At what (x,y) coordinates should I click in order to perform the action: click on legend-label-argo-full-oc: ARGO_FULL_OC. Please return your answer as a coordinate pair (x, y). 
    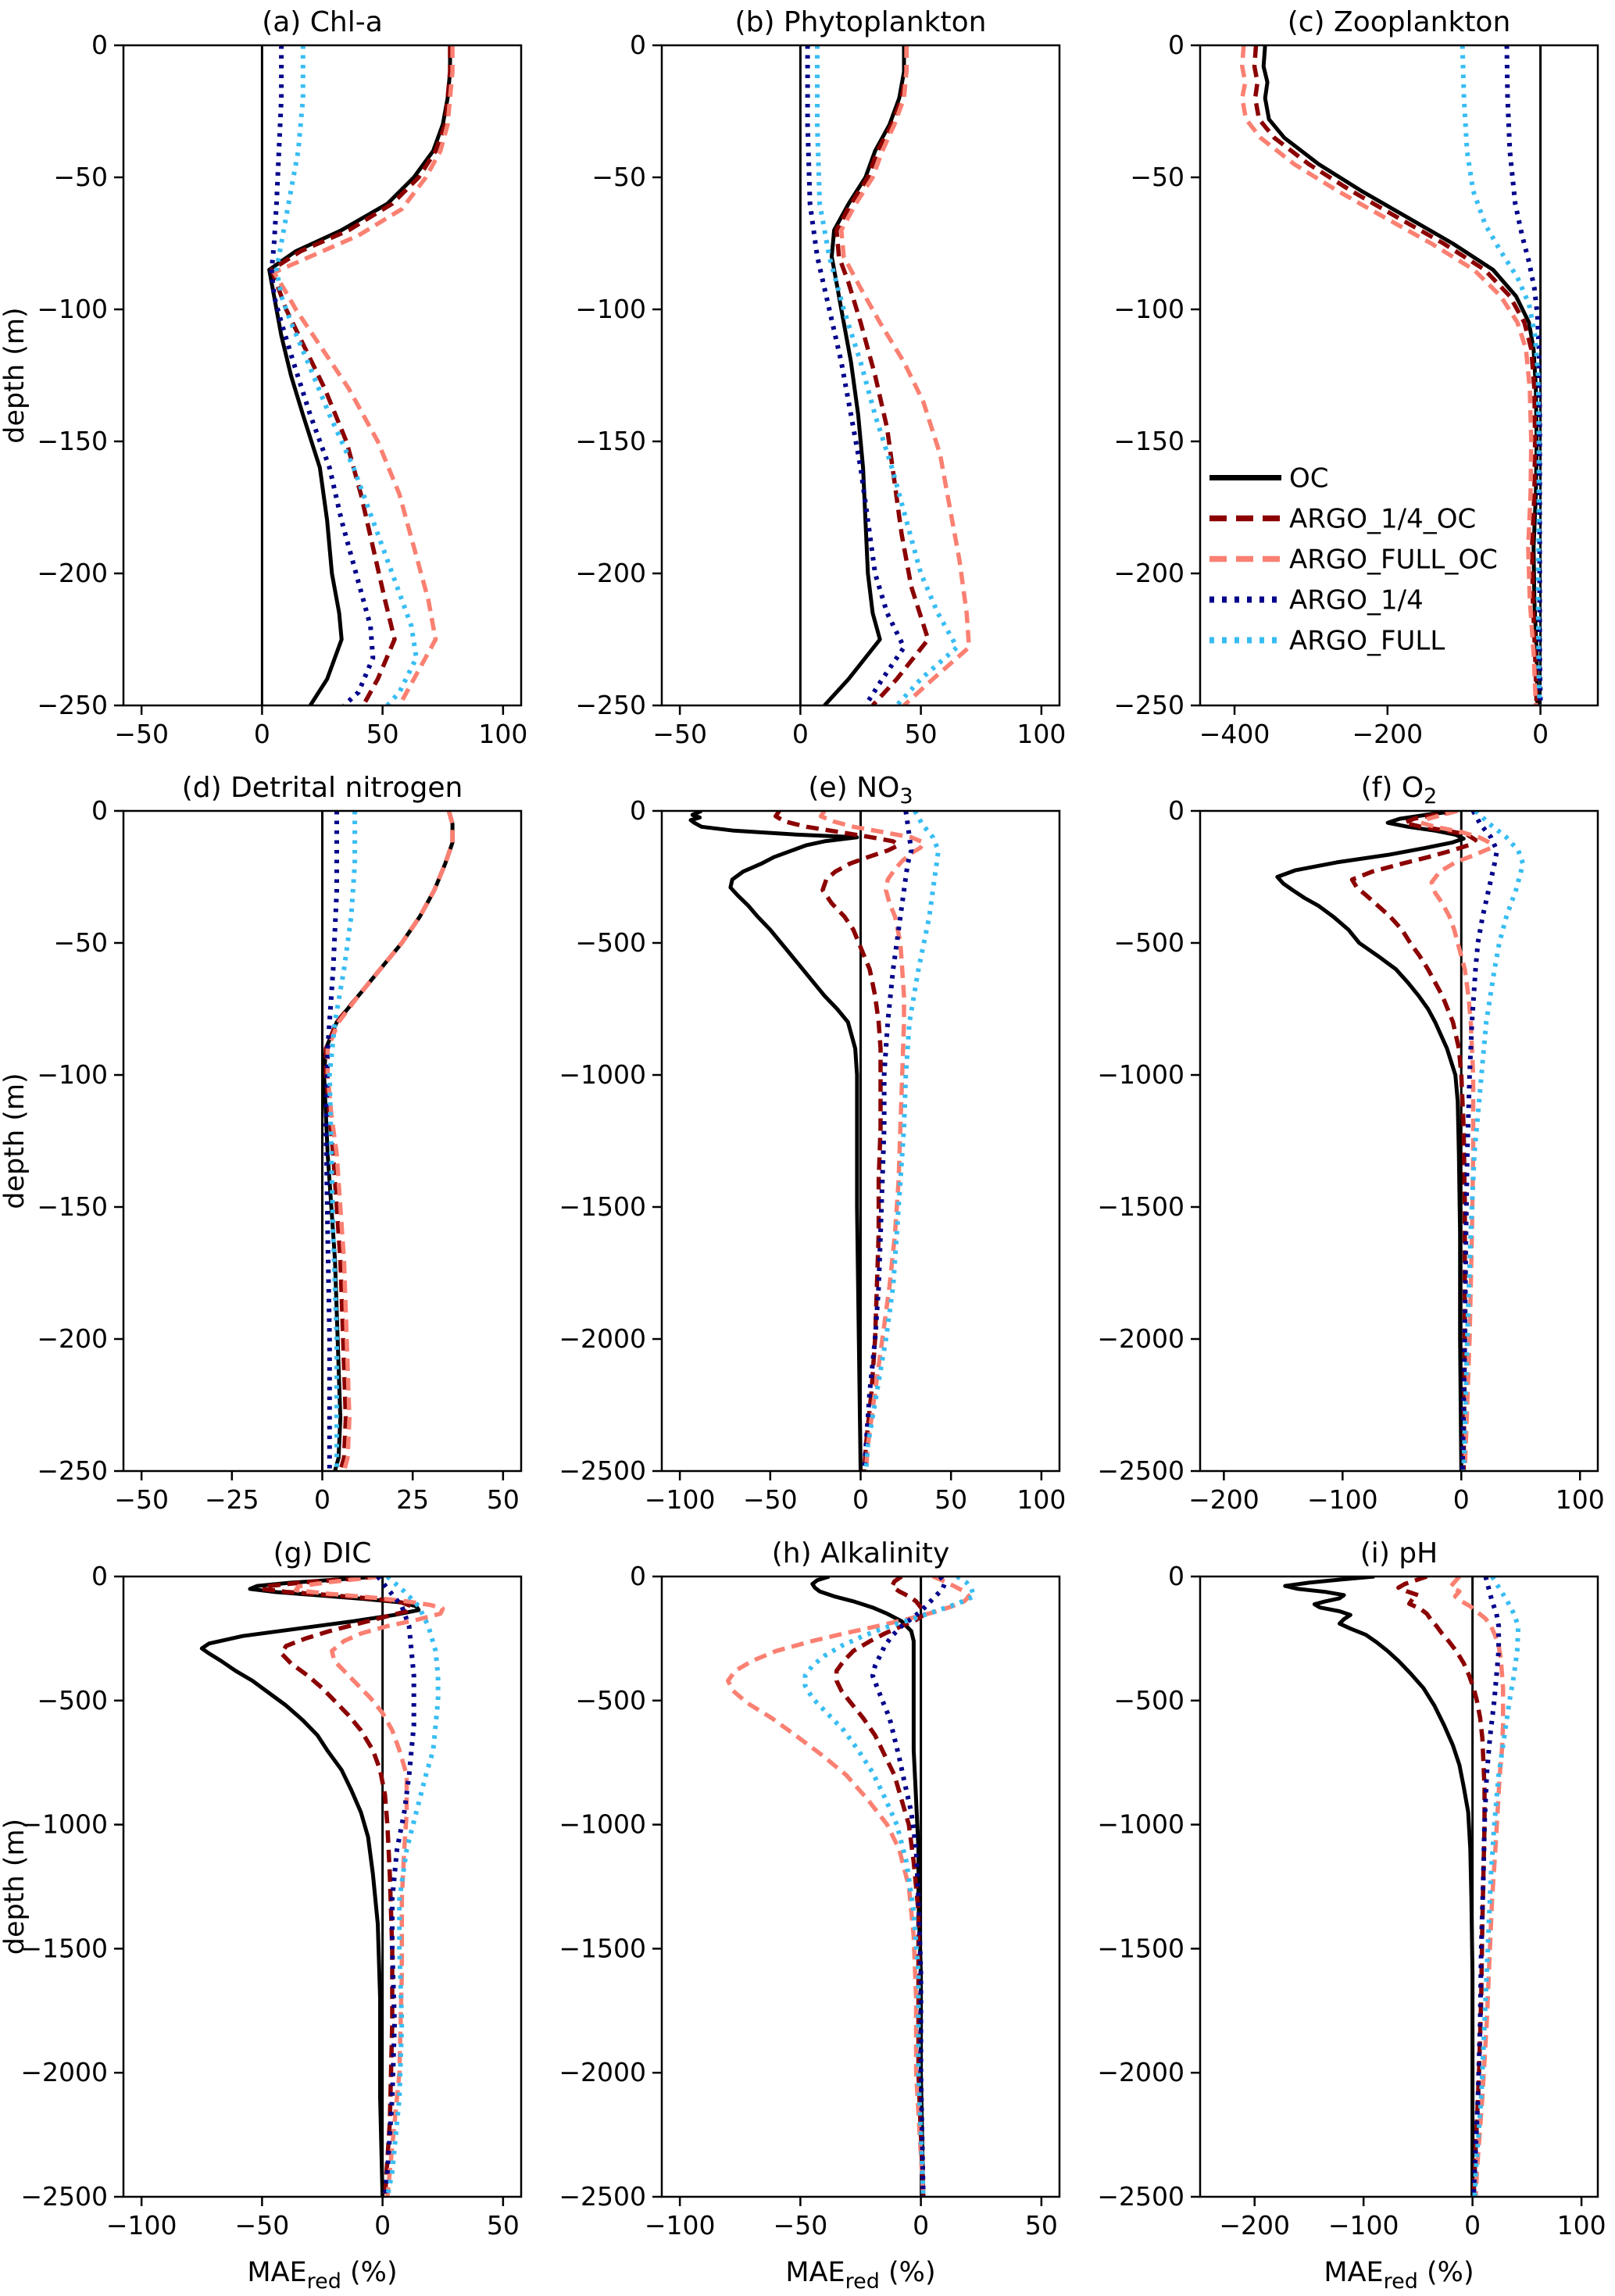
    Looking at the image, I should click on (1393, 559).